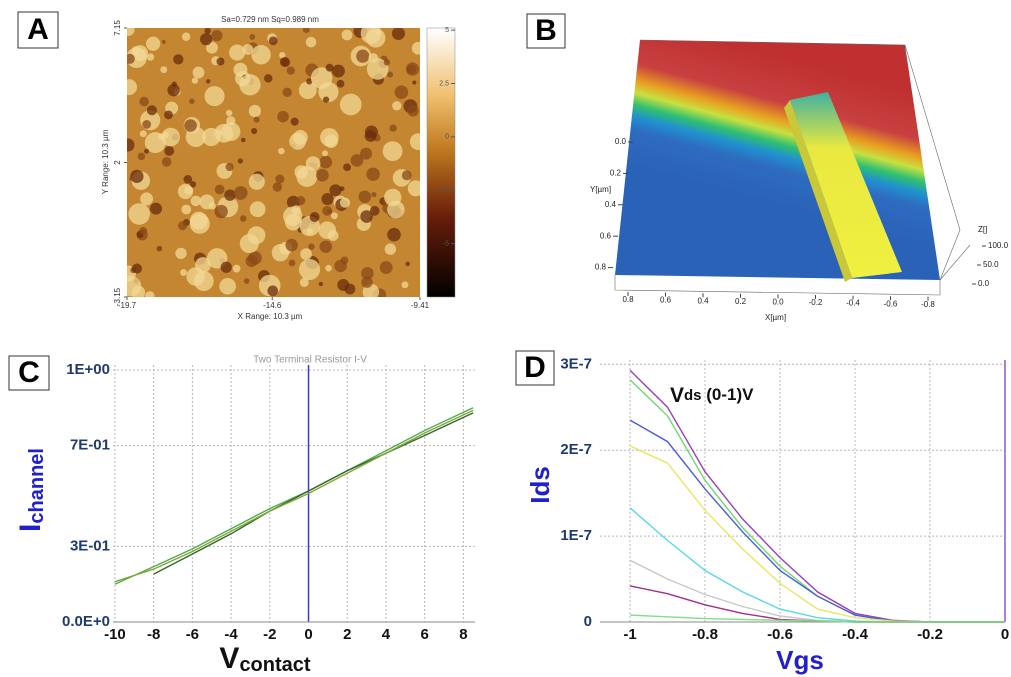 The width and height of the screenshot is (1011, 677). I want to click on x-tick-label: 0.2, so click(741, 301).